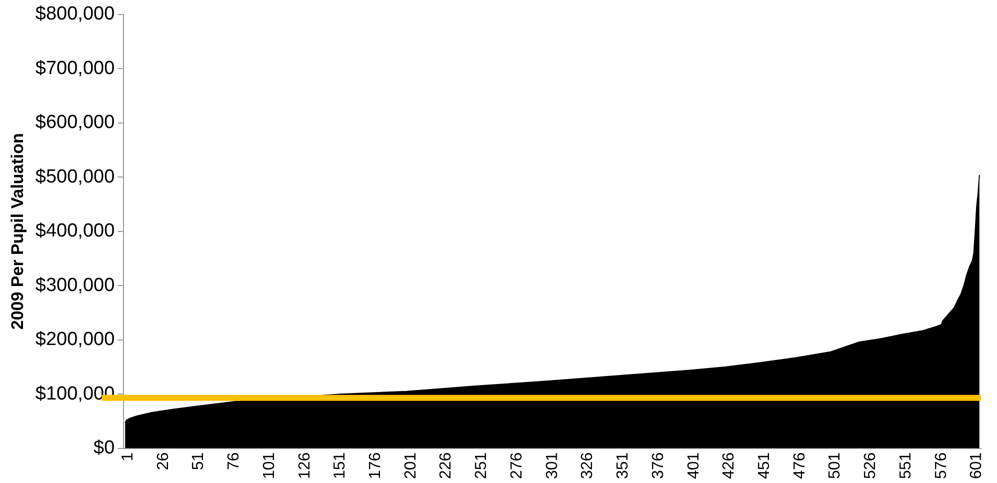 The width and height of the screenshot is (997, 483). What do you see at coordinates (104, 448) in the screenshot?
I see `y-tick-label: $0` at bounding box center [104, 448].